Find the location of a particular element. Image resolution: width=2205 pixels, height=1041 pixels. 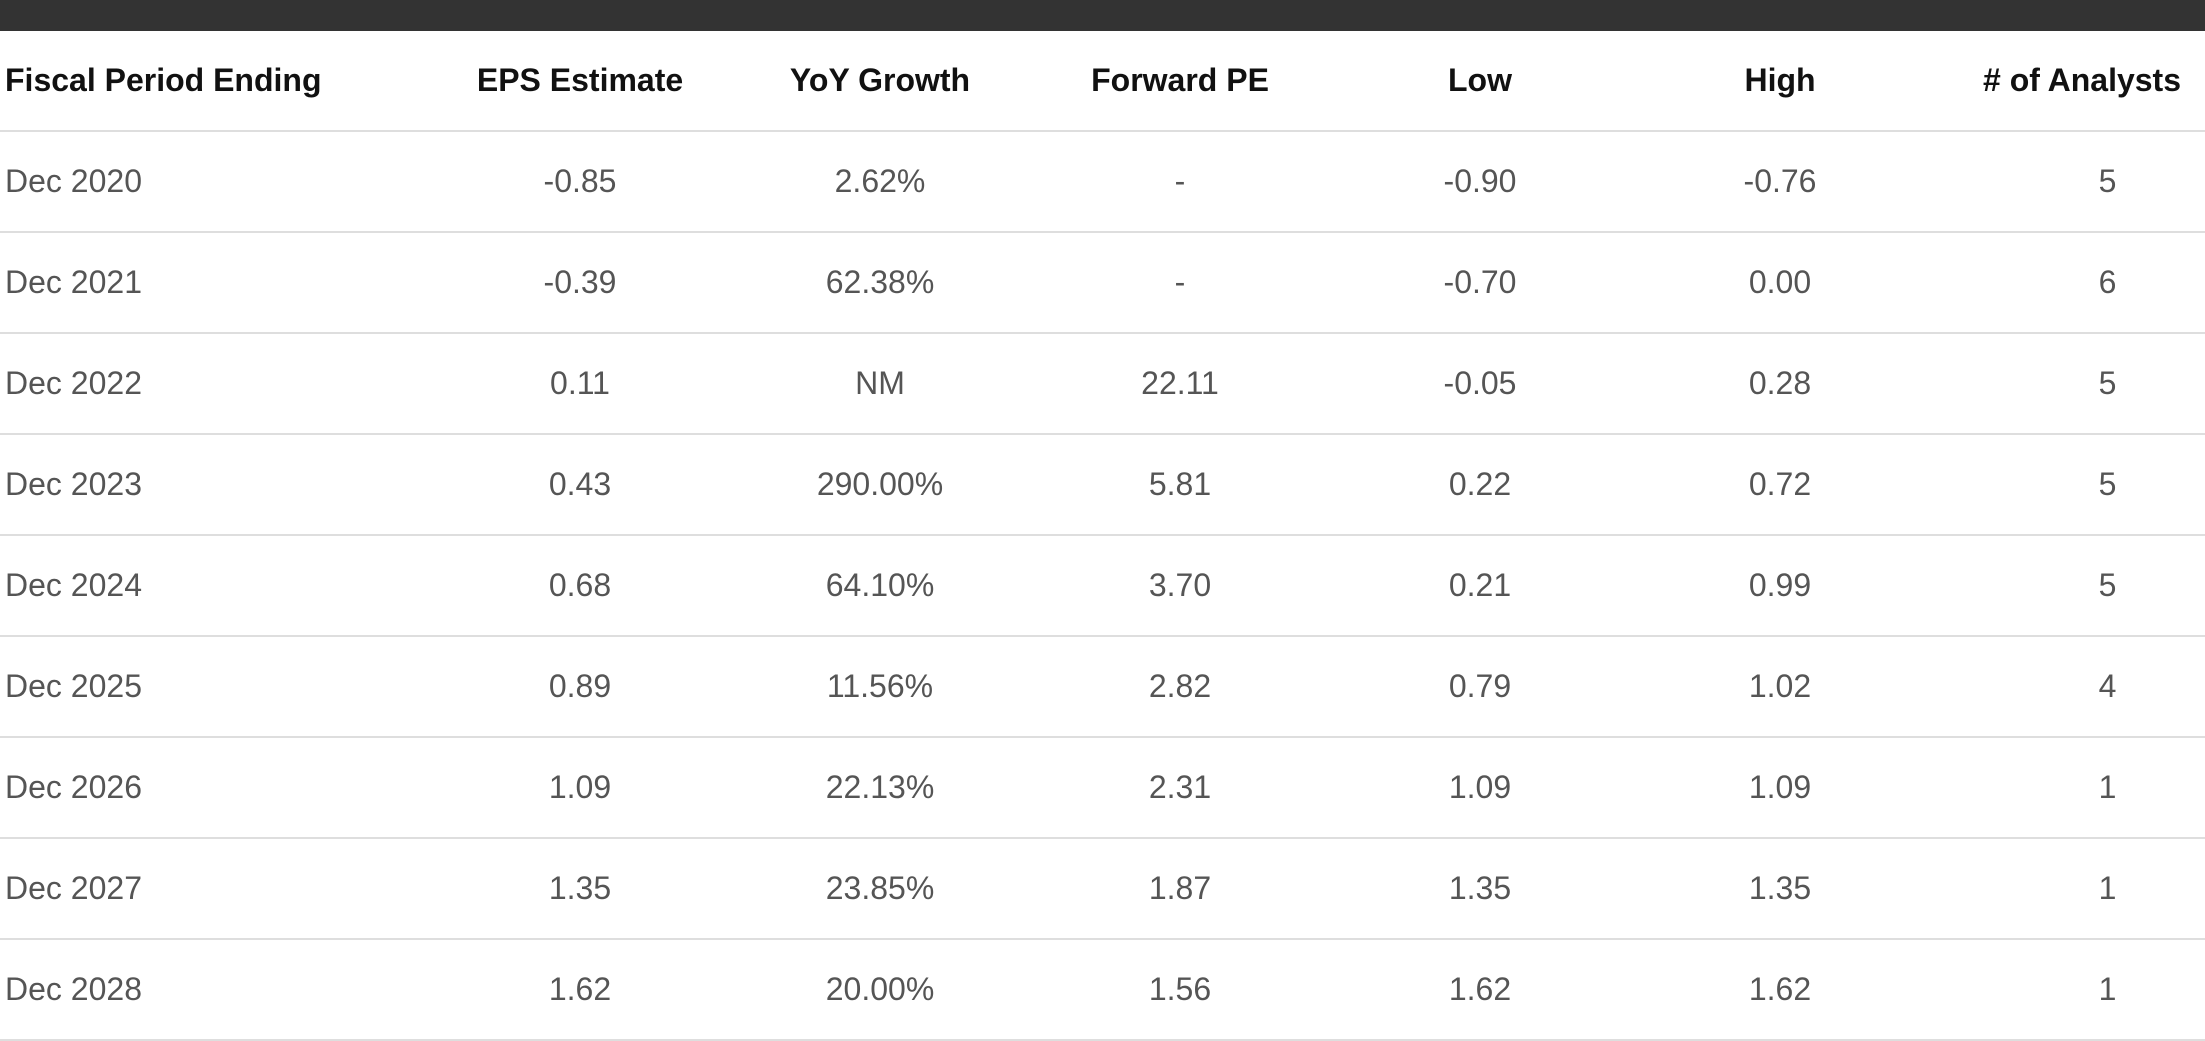

table-row: Dec 2022 0.11 NM 22.11 -0.05 0.28 5 is located at coordinates (1102, 384).